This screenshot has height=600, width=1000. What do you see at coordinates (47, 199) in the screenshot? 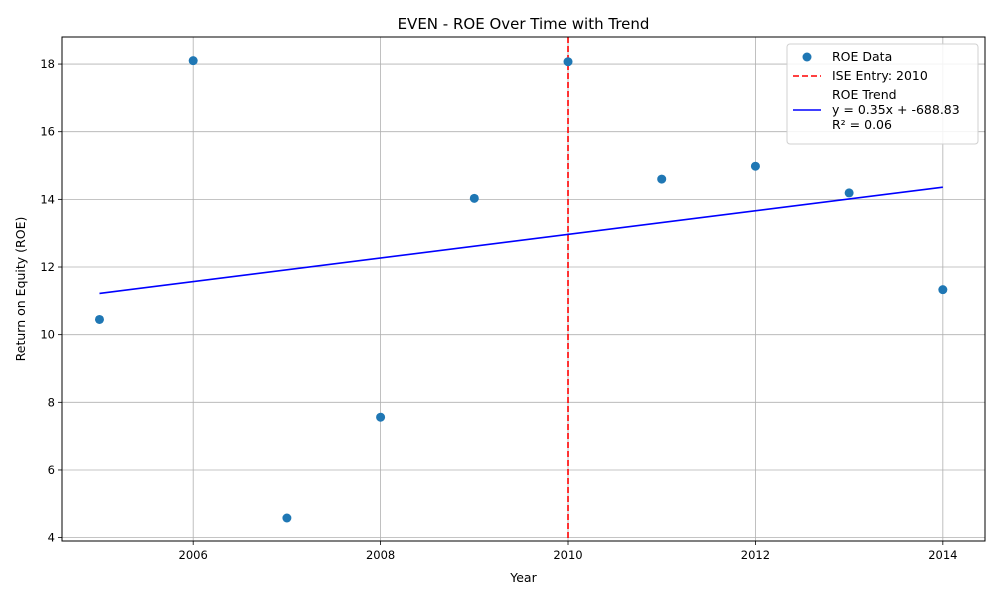
I see `y-tick-label: 14` at bounding box center [47, 199].